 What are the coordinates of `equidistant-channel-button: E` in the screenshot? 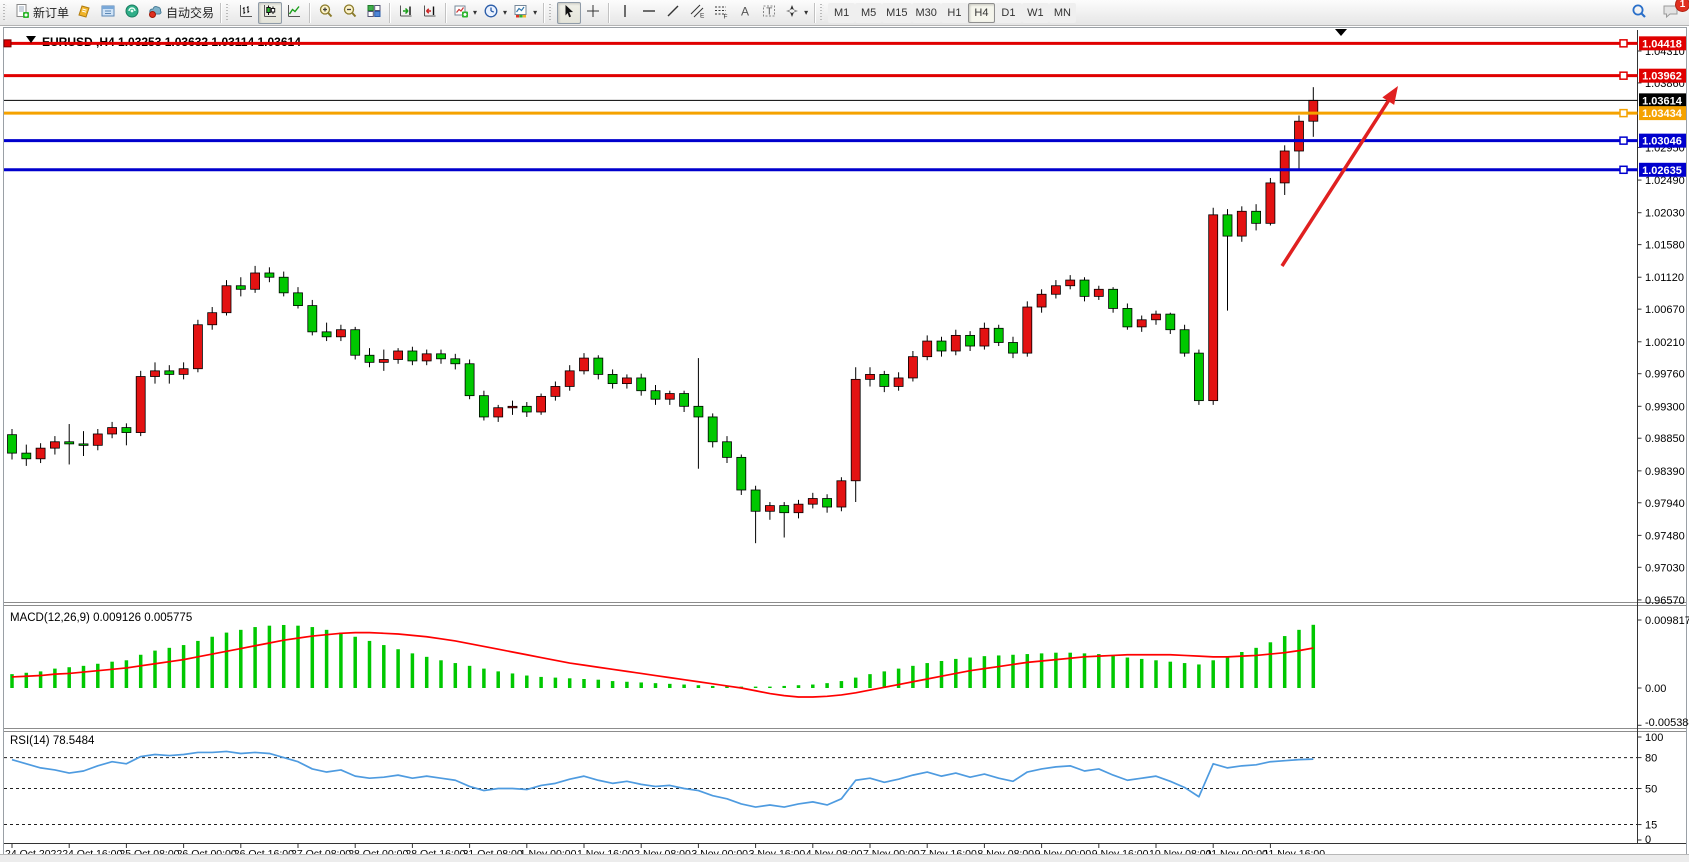 It's located at (697, 13).